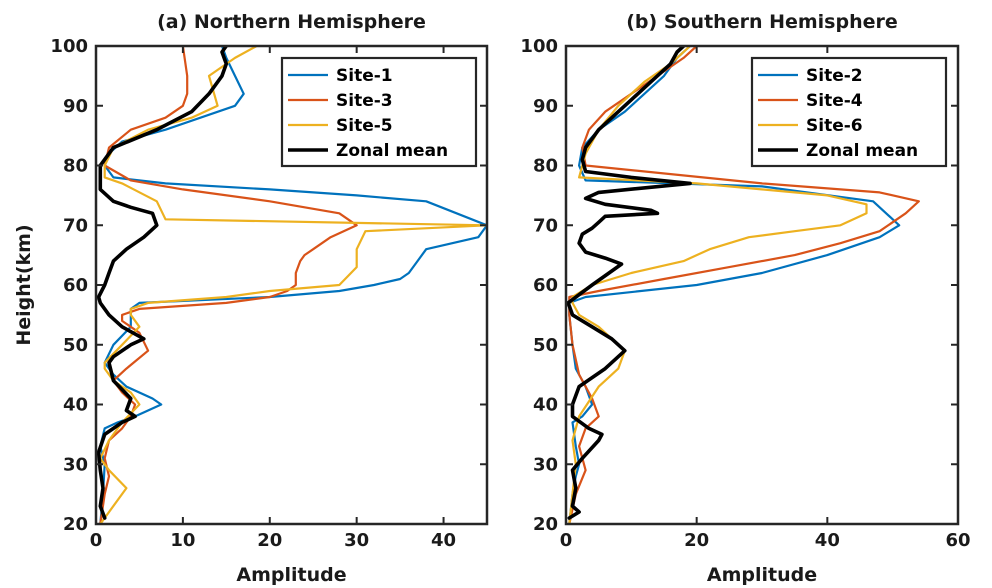 The image size is (992, 588). I want to click on legend: Site-2 Site-4 Site-6 Zonal mean, so click(849, 112).